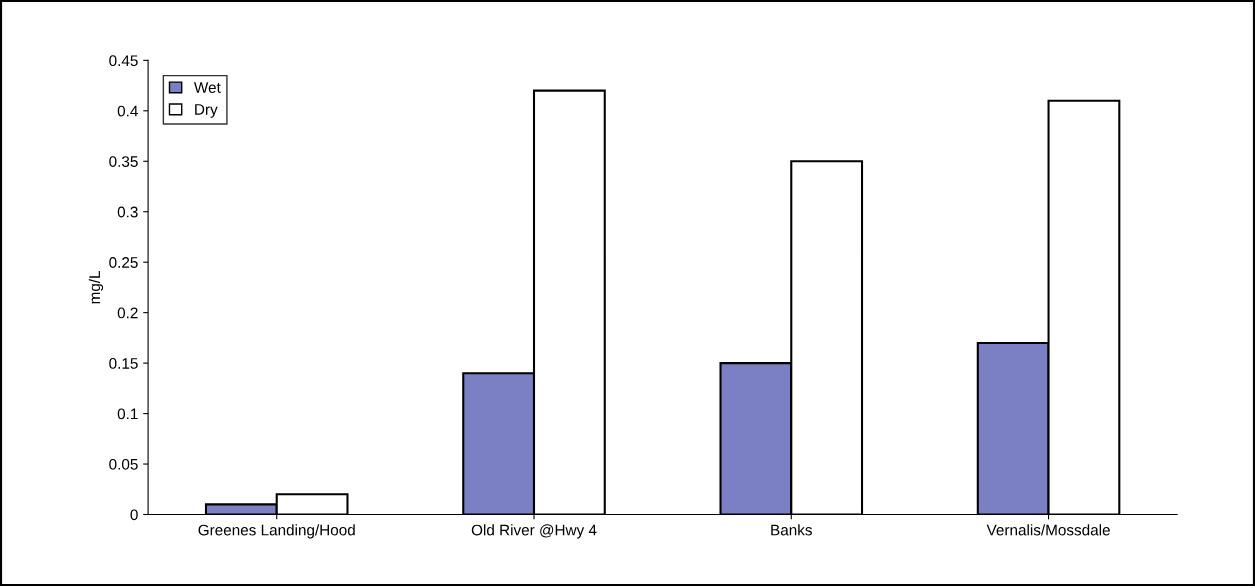 The image size is (1255, 586). What do you see at coordinates (791, 530) in the screenshot?
I see `x-tick-label: Banks` at bounding box center [791, 530].